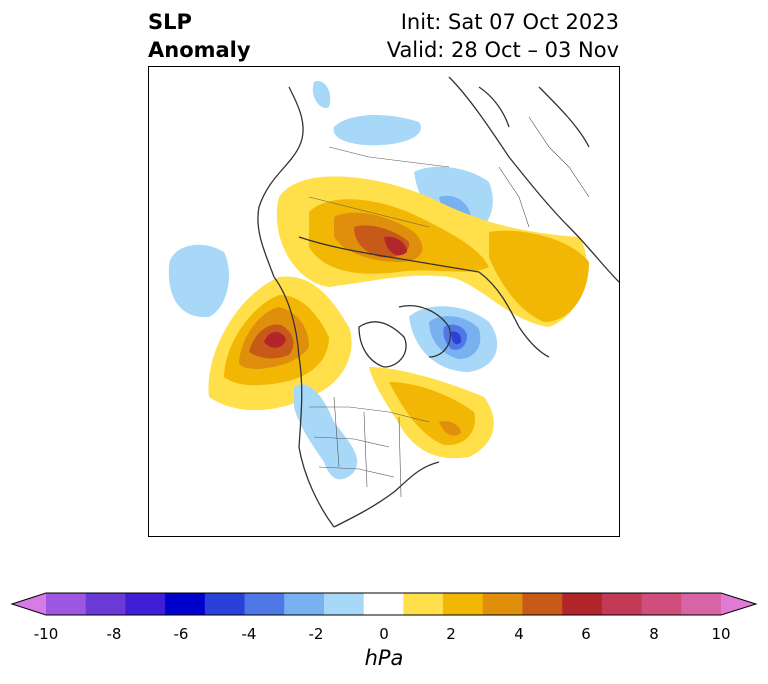 The width and height of the screenshot is (768, 684). I want to click on colorbar-extend-high, so click(738, 604).